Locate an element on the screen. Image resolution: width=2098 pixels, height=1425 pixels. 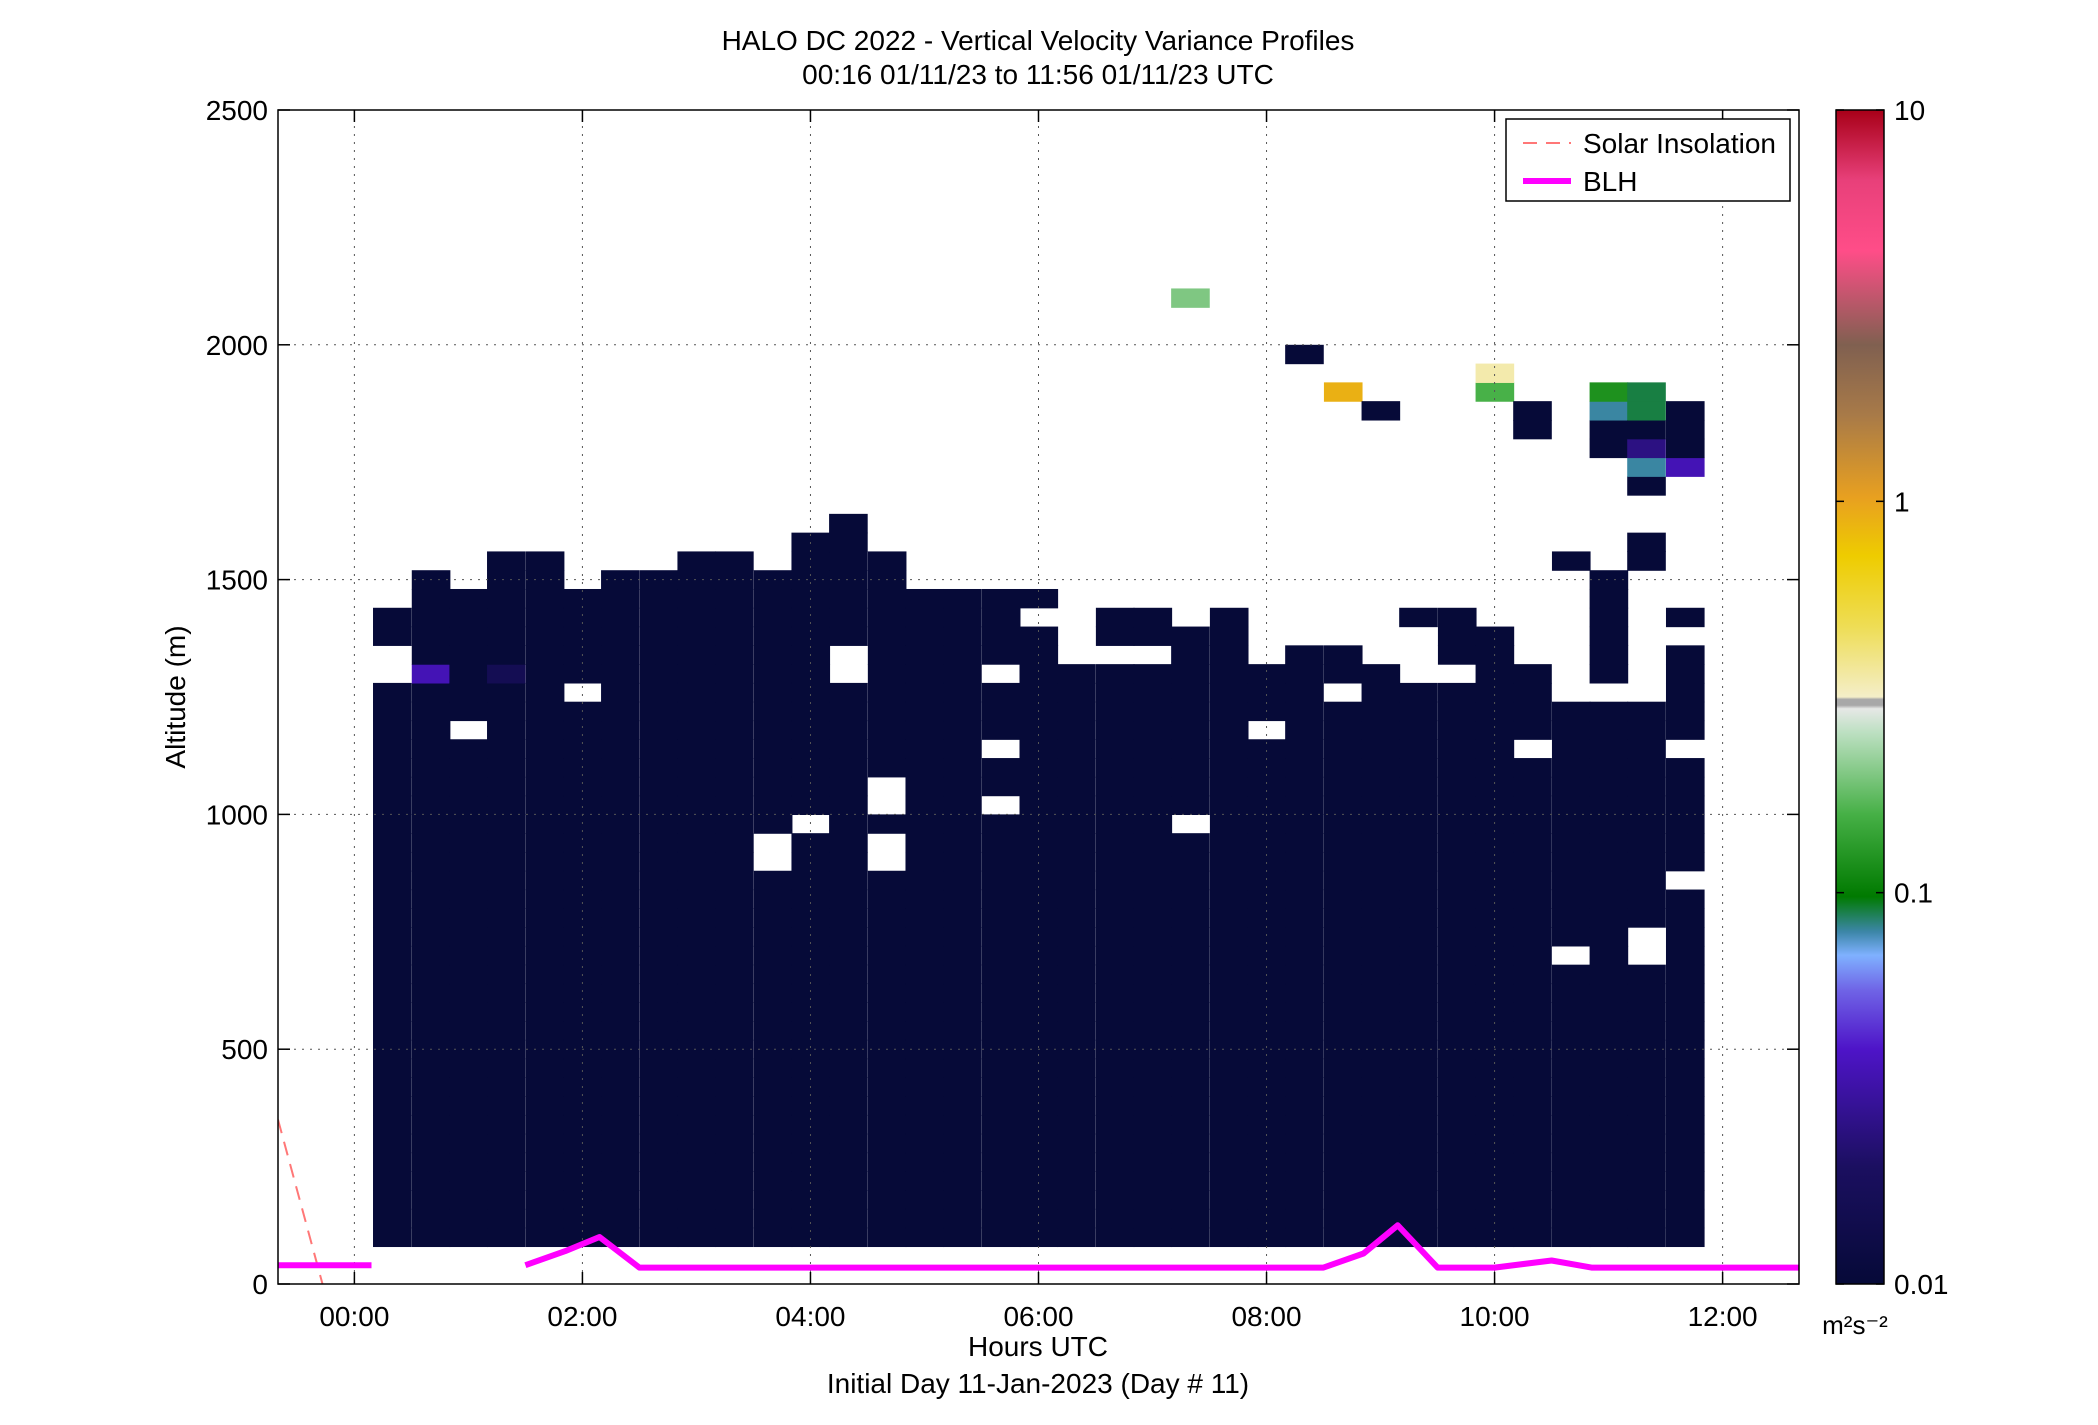
line-series is located at coordinates (1038, 1201).